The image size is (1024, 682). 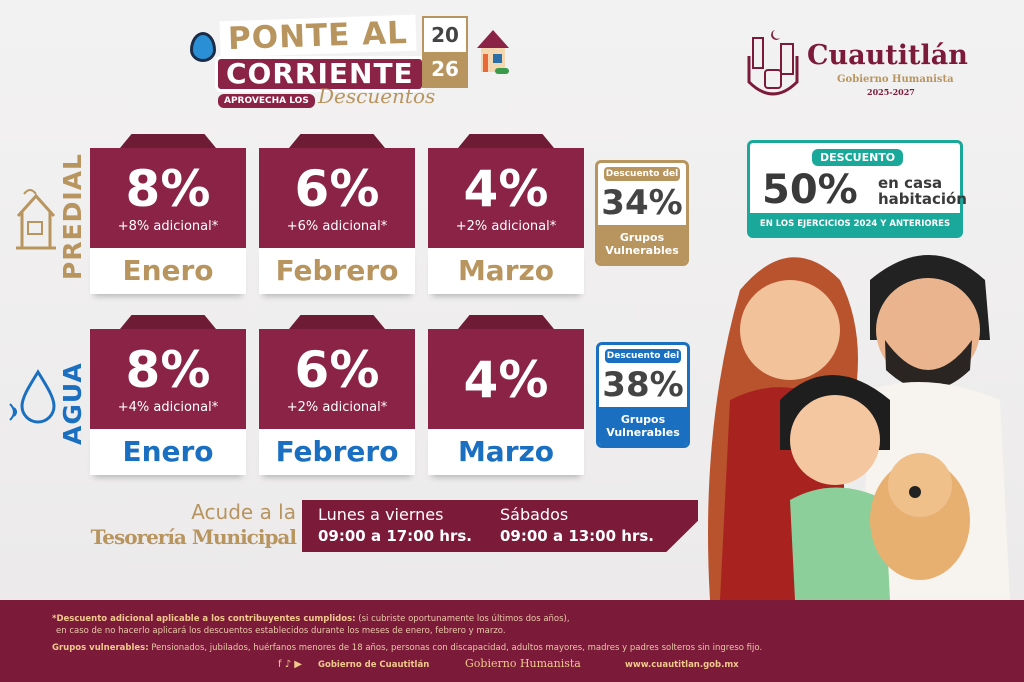 I want to click on campaign-title-line2: CORRIENTE, so click(x=320, y=74).